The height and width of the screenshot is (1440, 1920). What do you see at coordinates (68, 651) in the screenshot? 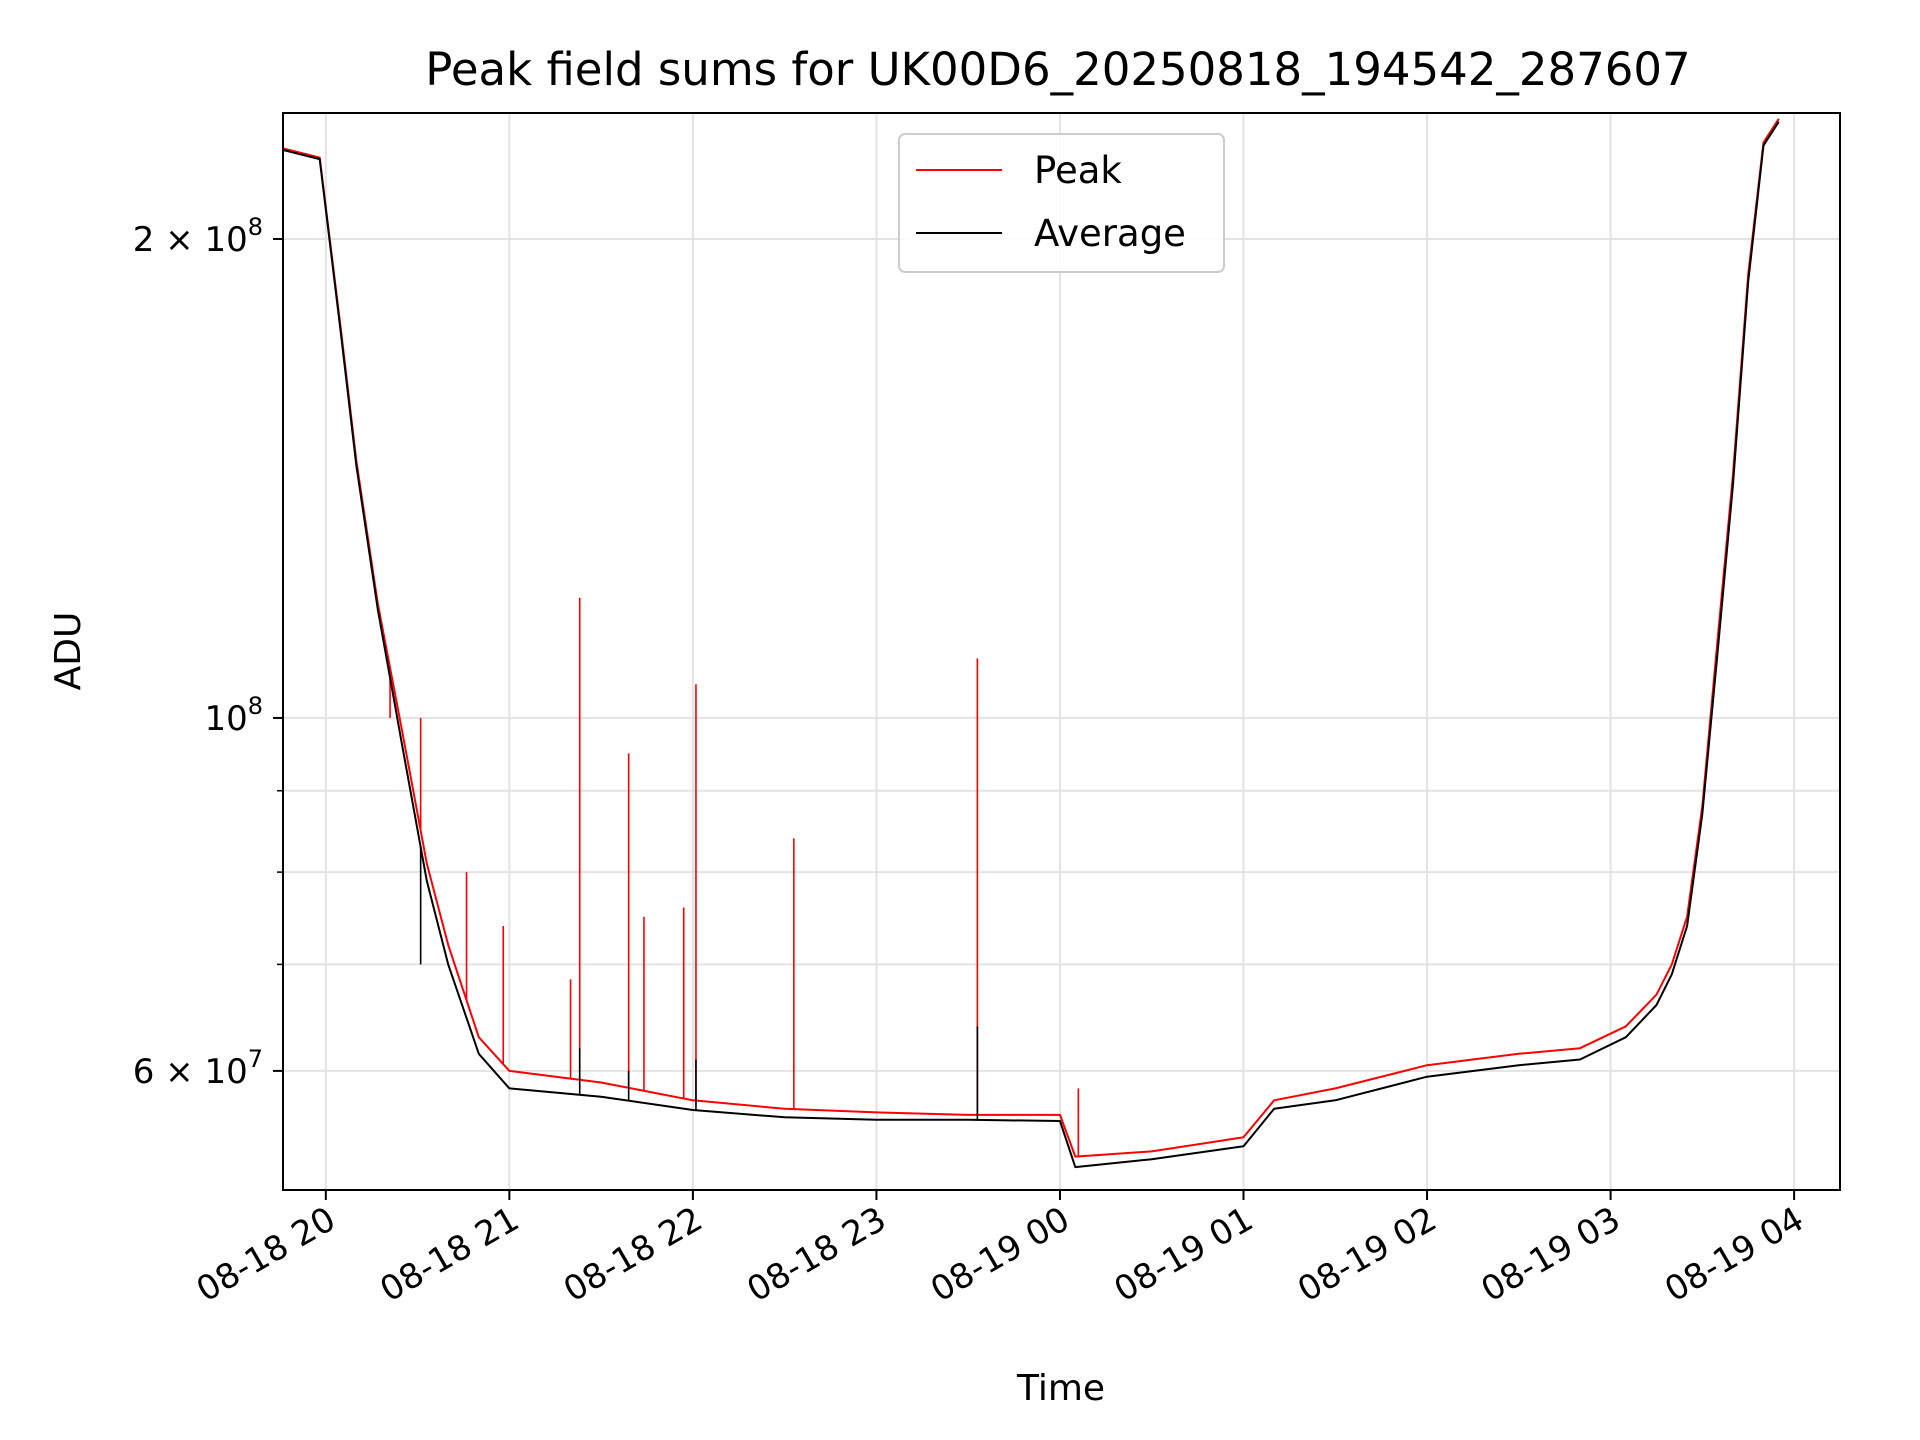
I see `y-axis-label: ADU` at bounding box center [68, 651].